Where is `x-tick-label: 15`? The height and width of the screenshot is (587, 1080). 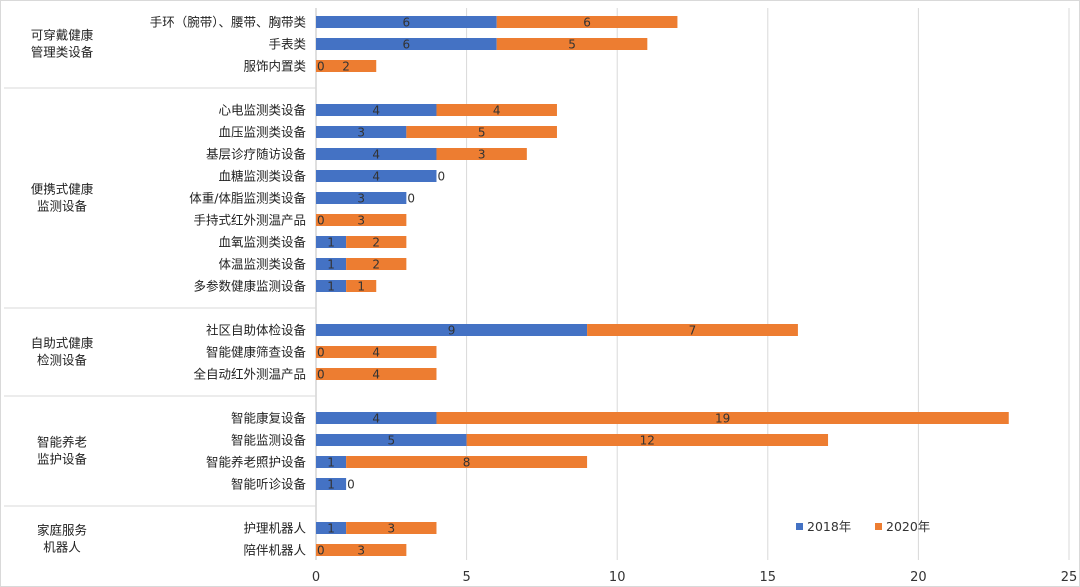 x-tick-label: 15 is located at coordinates (768, 577).